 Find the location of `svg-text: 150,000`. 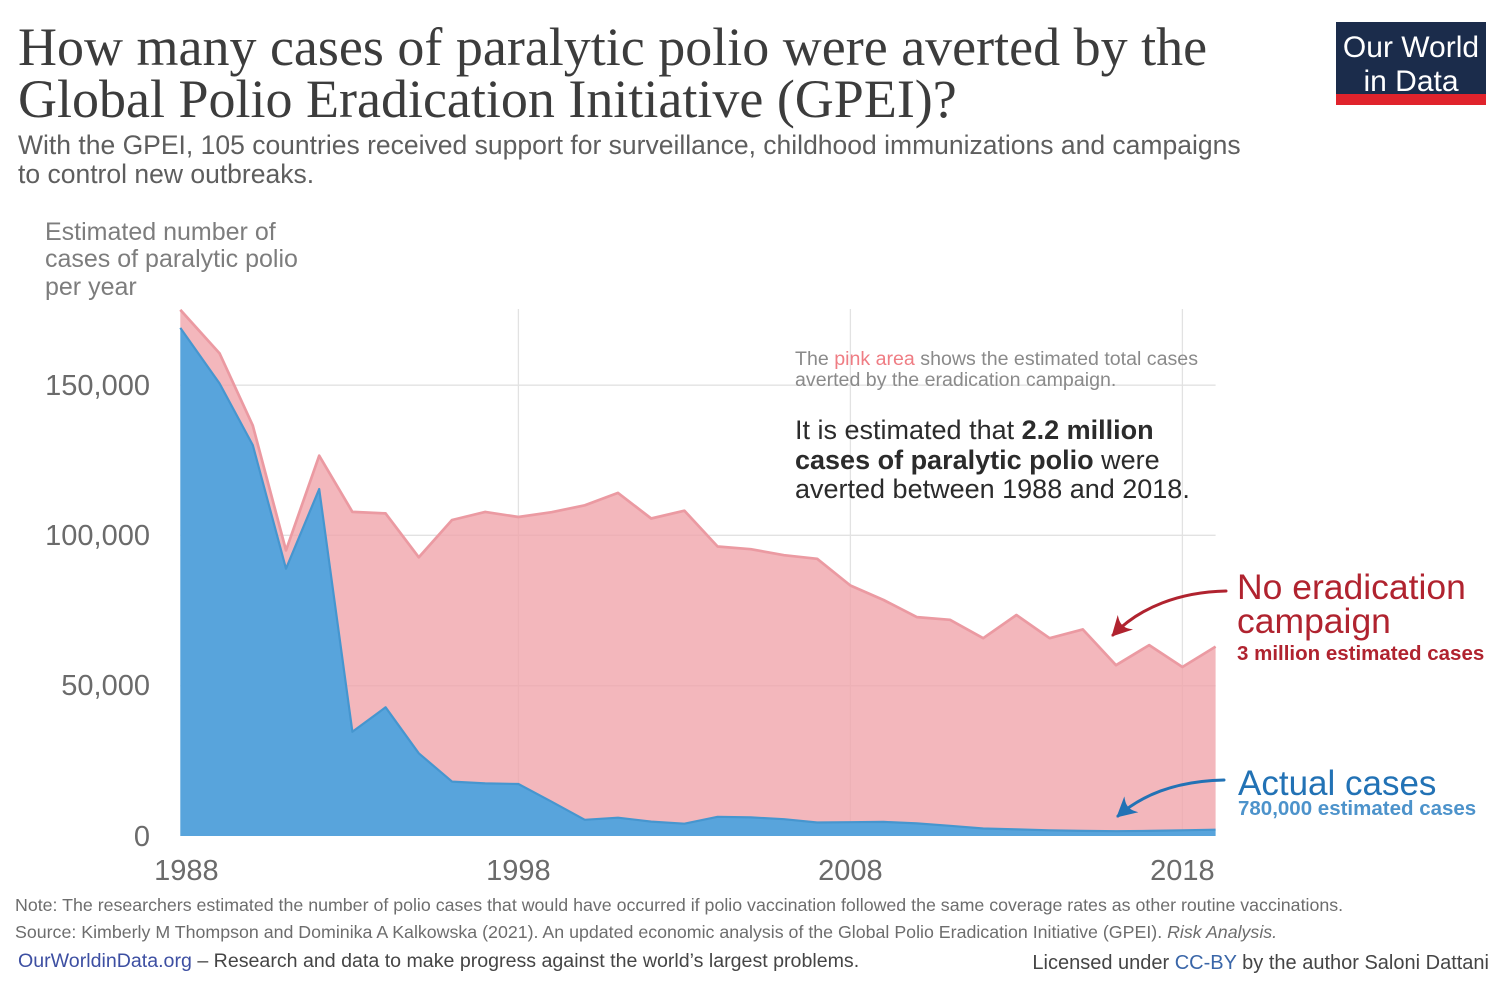

svg-text: 150,000 is located at coordinates (97, 386).